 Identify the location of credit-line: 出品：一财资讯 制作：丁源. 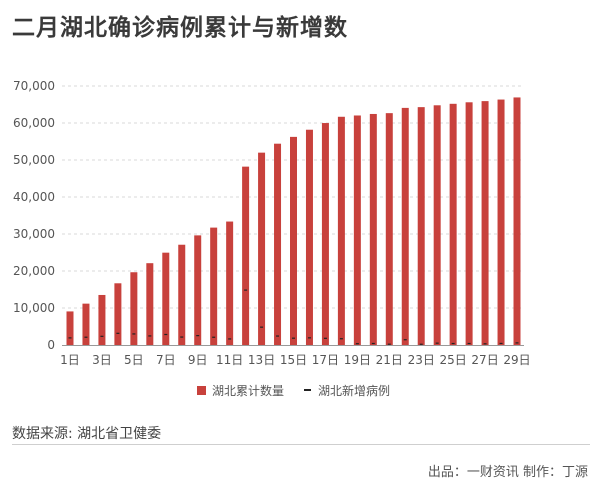
(507, 472).